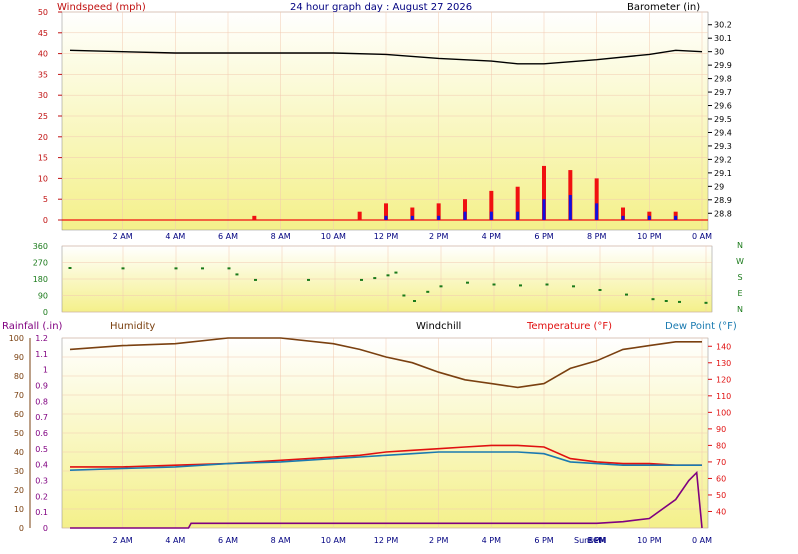 This screenshot has width=798, height=554. I want to click on direction-axis: 360 270 180 90 0, so click(40, 279).